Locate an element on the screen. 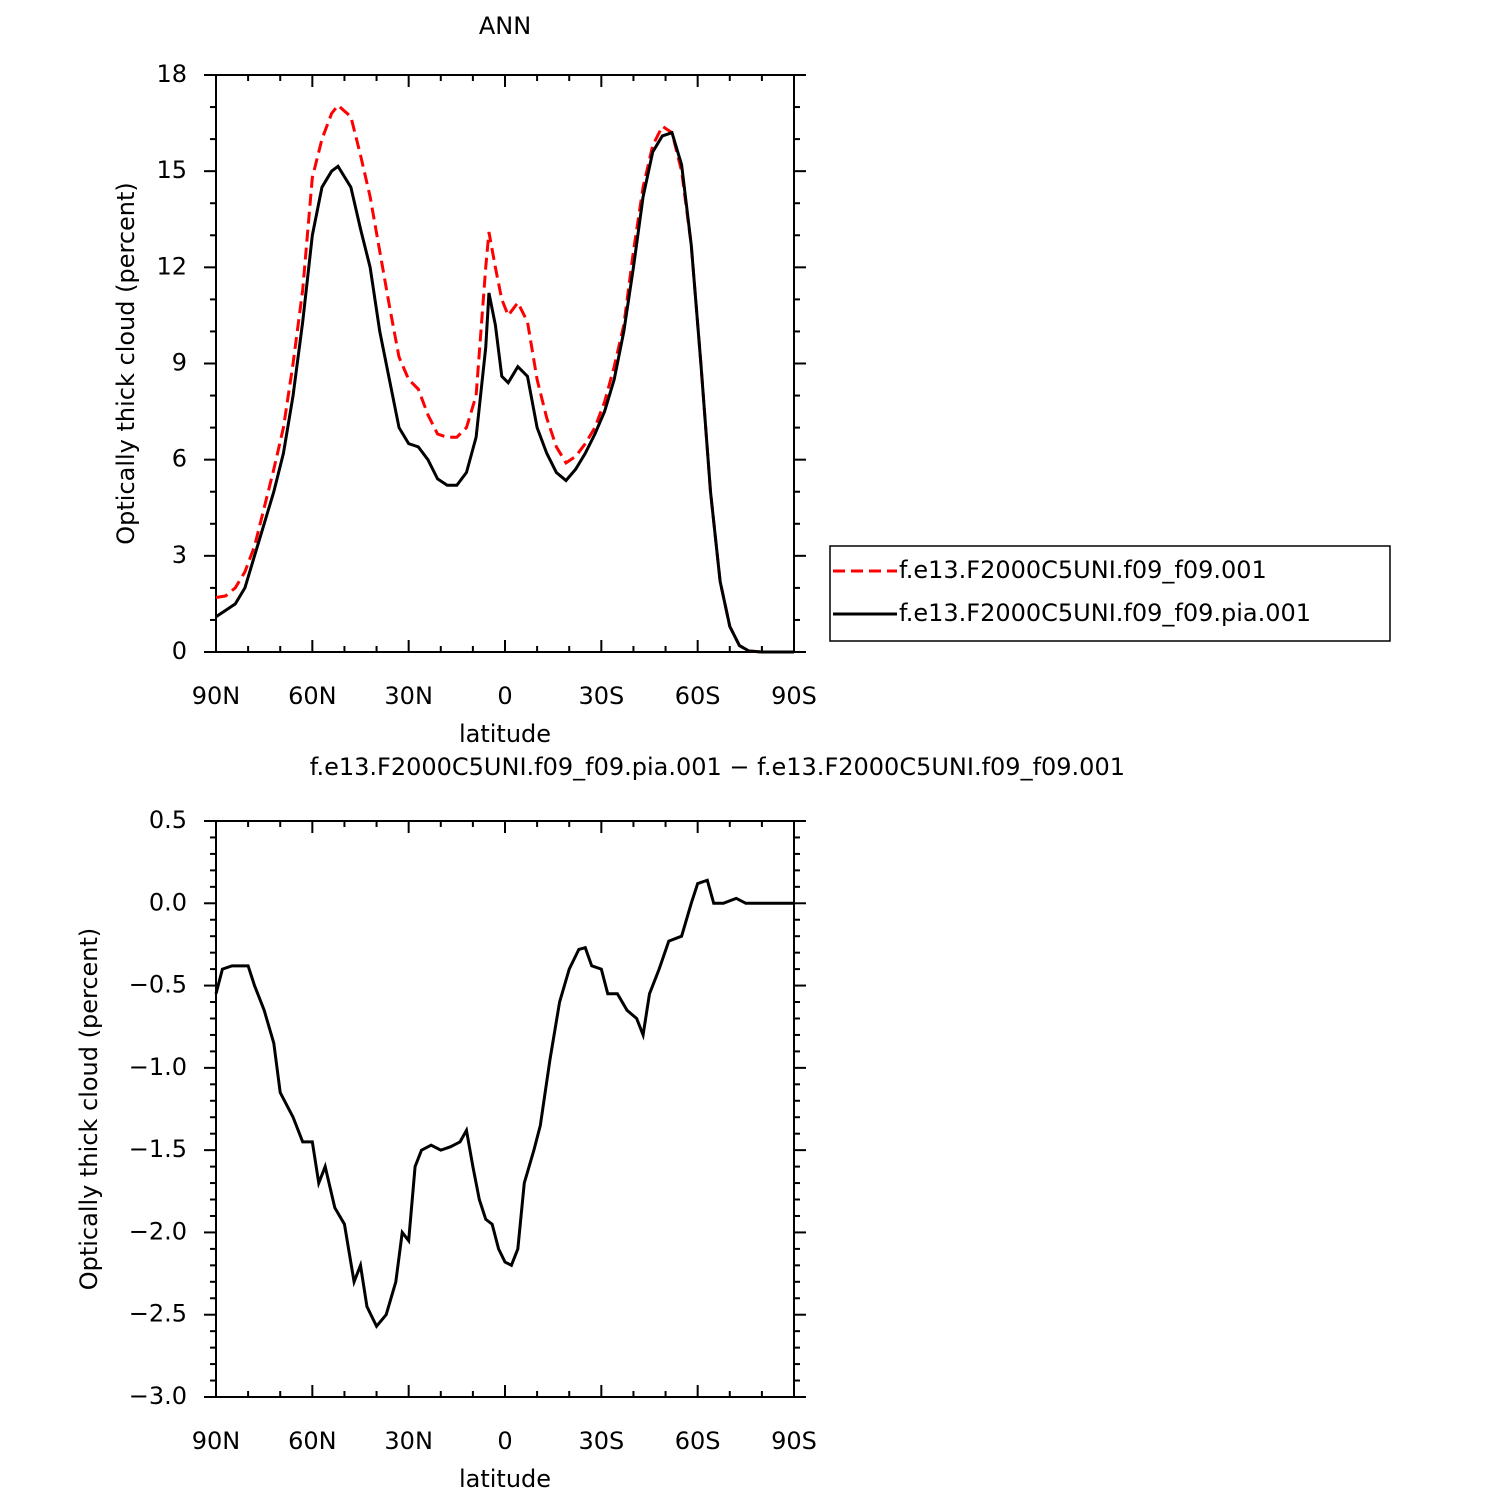 The width and height of the screenshot is (1497, 1502). y-tick-label: −3.0 is located at coordinates (158, 1396).